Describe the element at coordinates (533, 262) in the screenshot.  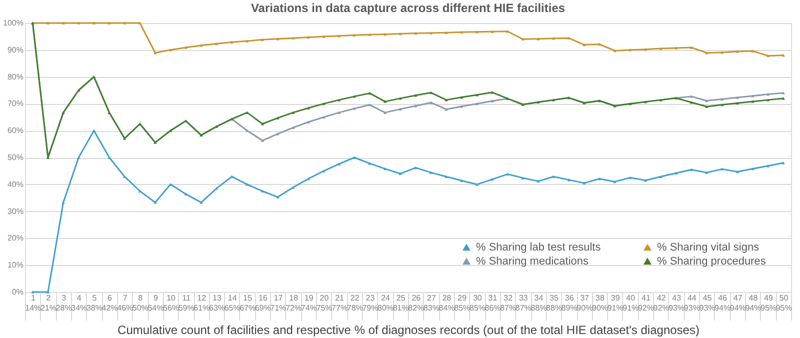
I see `legend-label: % Sharing medications` at that location.